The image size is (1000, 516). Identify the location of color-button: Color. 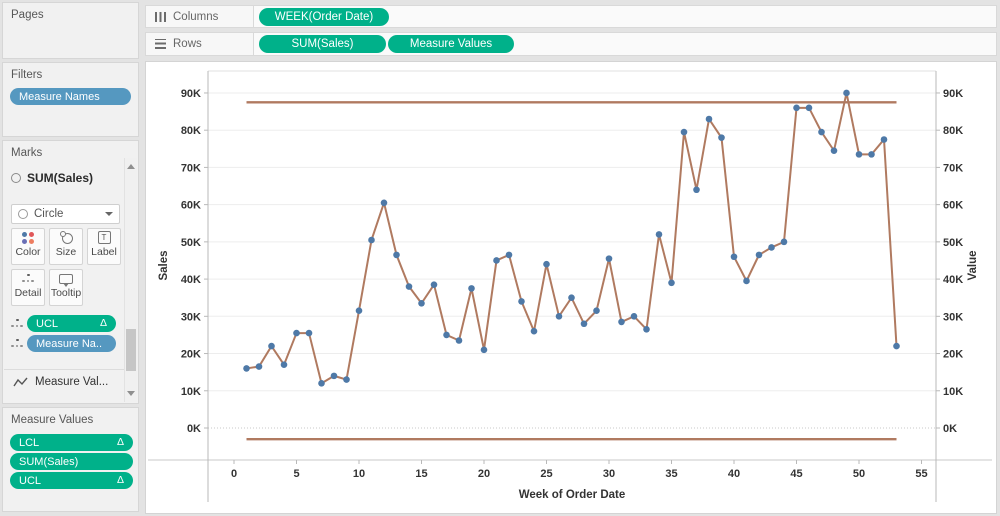
(28, 246).